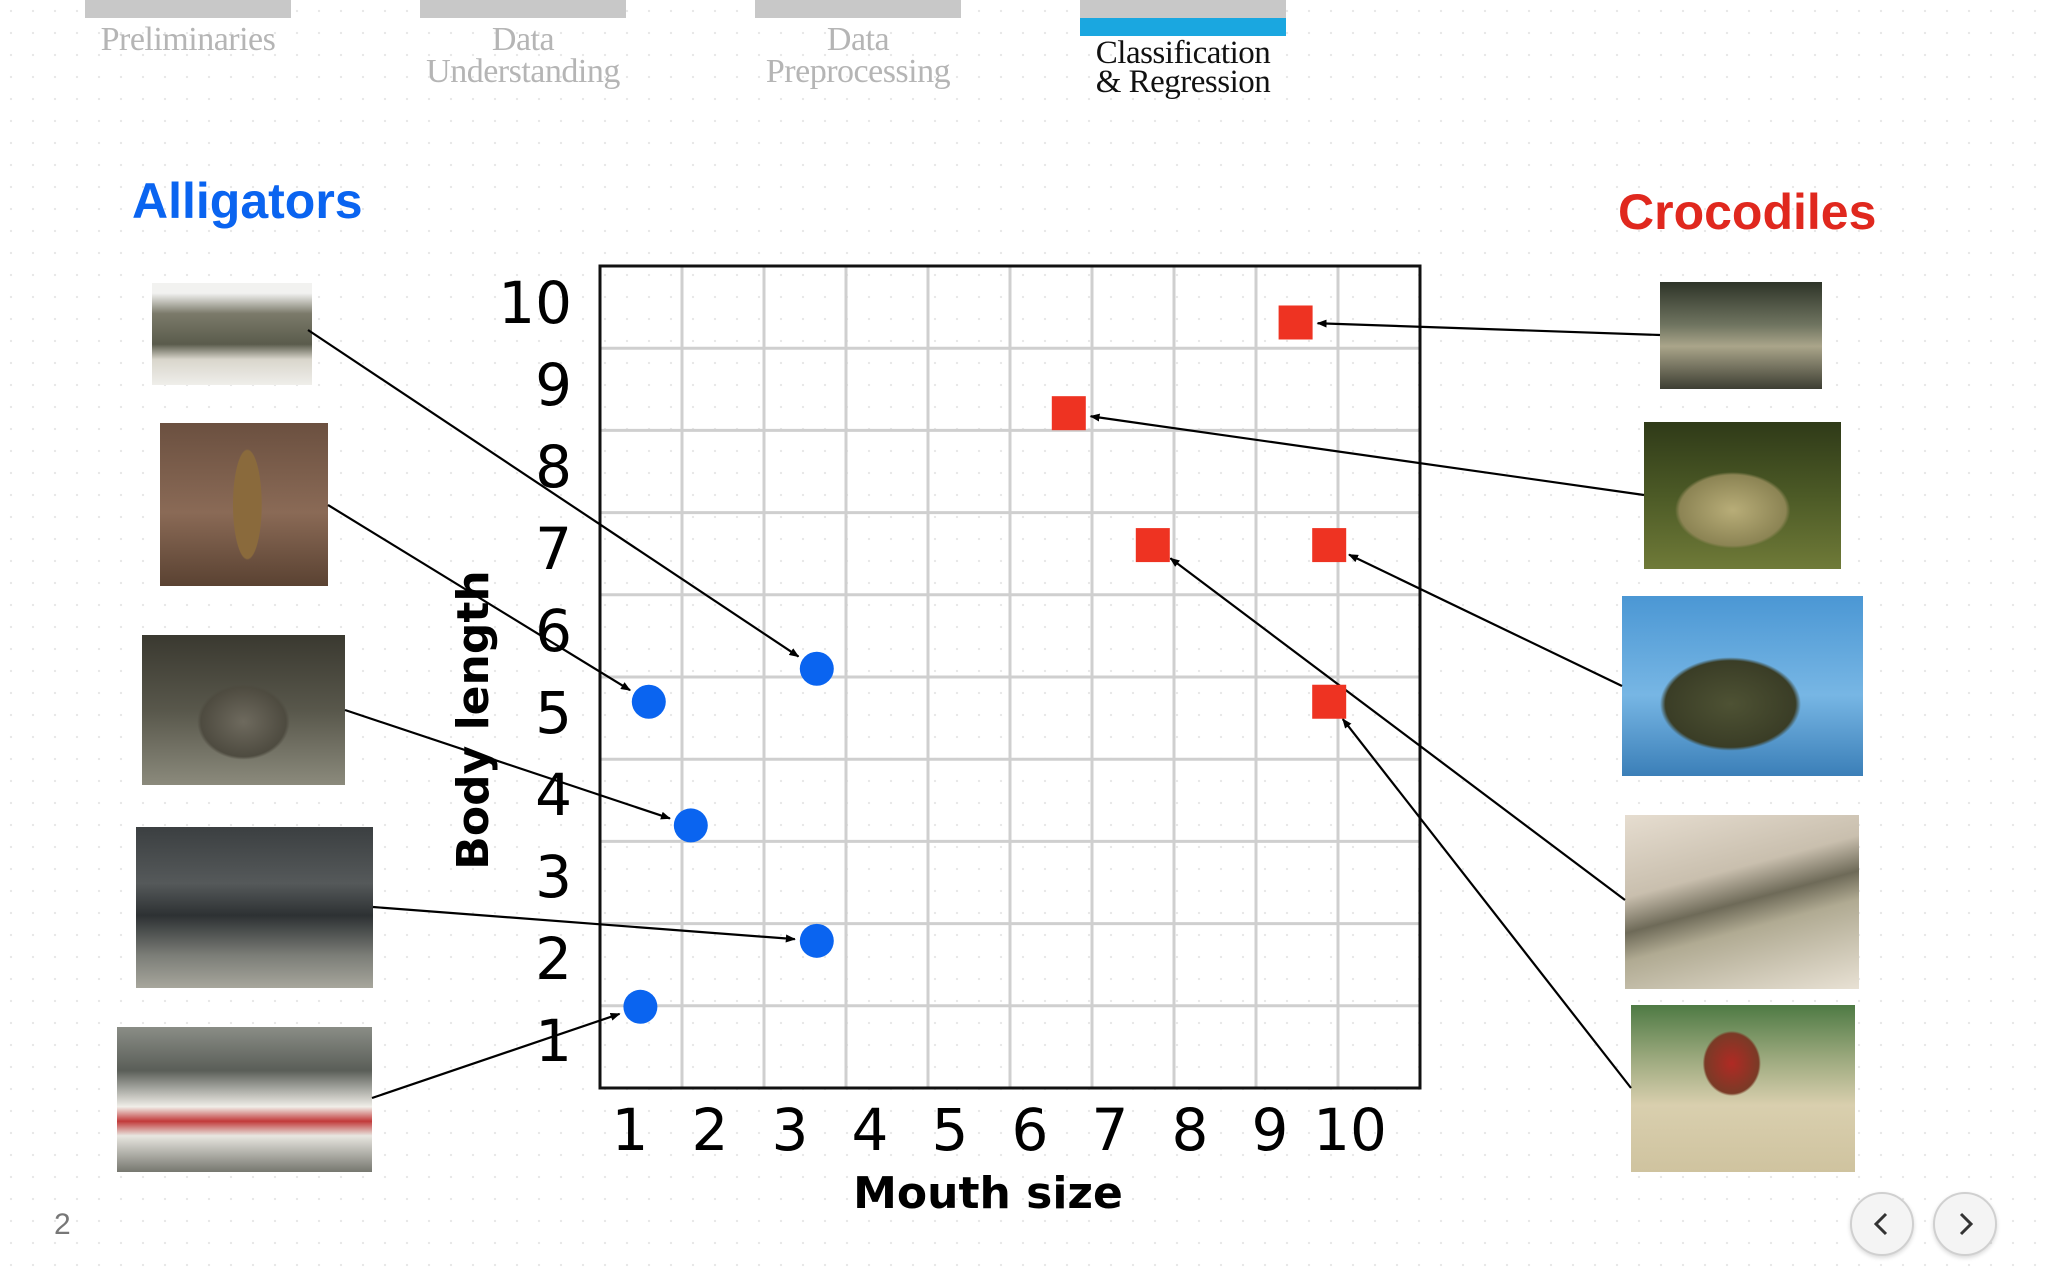  What do you see at coordinates (950, 1130) in the screenshot?
I see `x-tick-label: 5` at bounding box center [950, 1130].